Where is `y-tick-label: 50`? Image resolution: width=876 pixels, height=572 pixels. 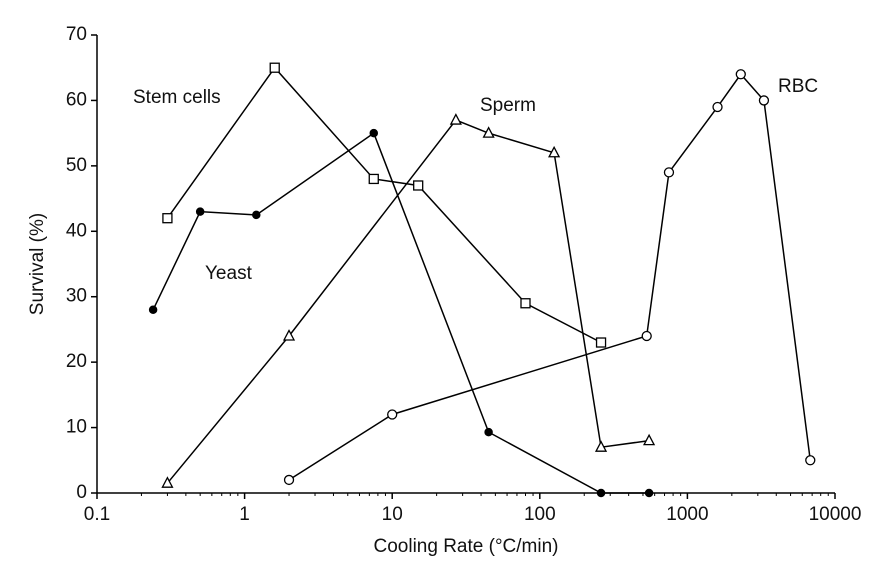
y-tick-label: 50 is located at coordinates (76, 165).